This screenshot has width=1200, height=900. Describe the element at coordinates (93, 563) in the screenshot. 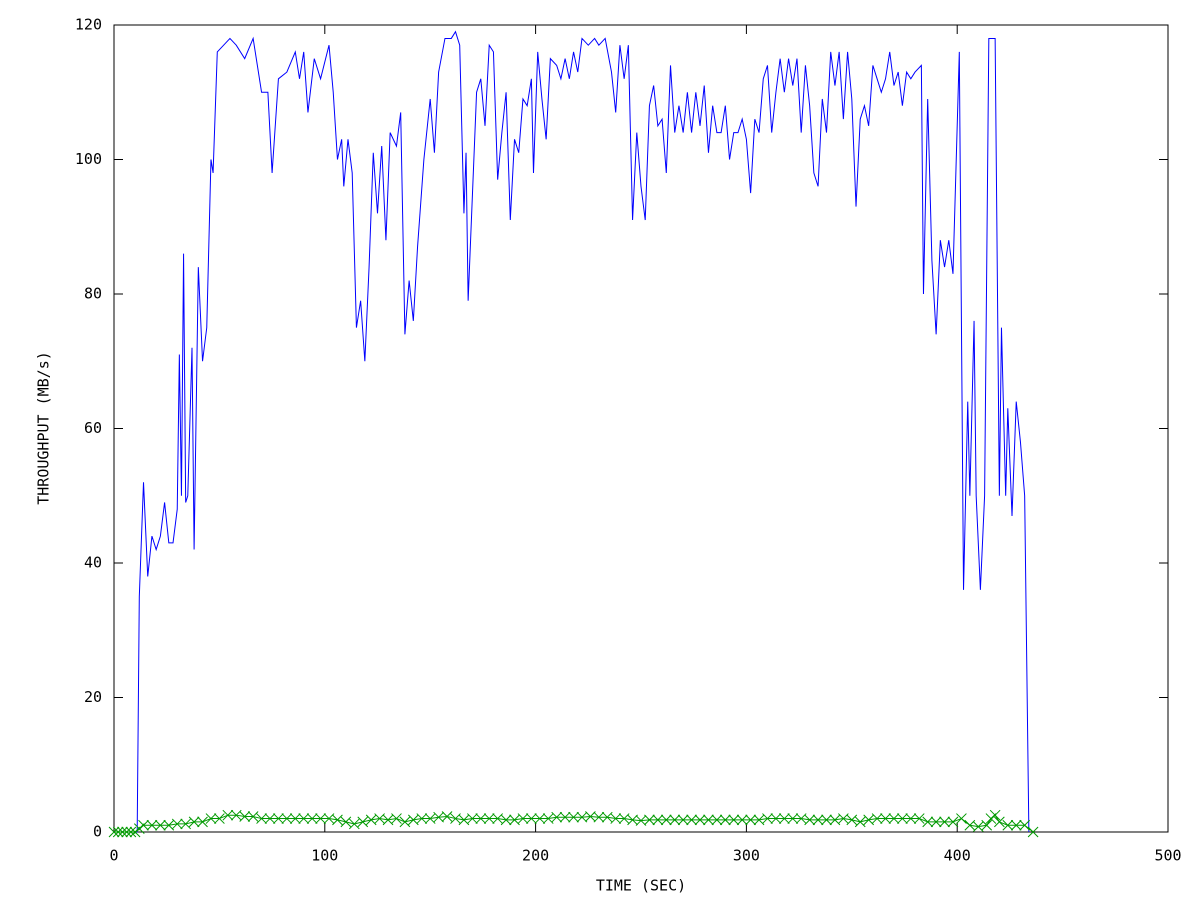

I see `y-tick-label: 40` at that location.